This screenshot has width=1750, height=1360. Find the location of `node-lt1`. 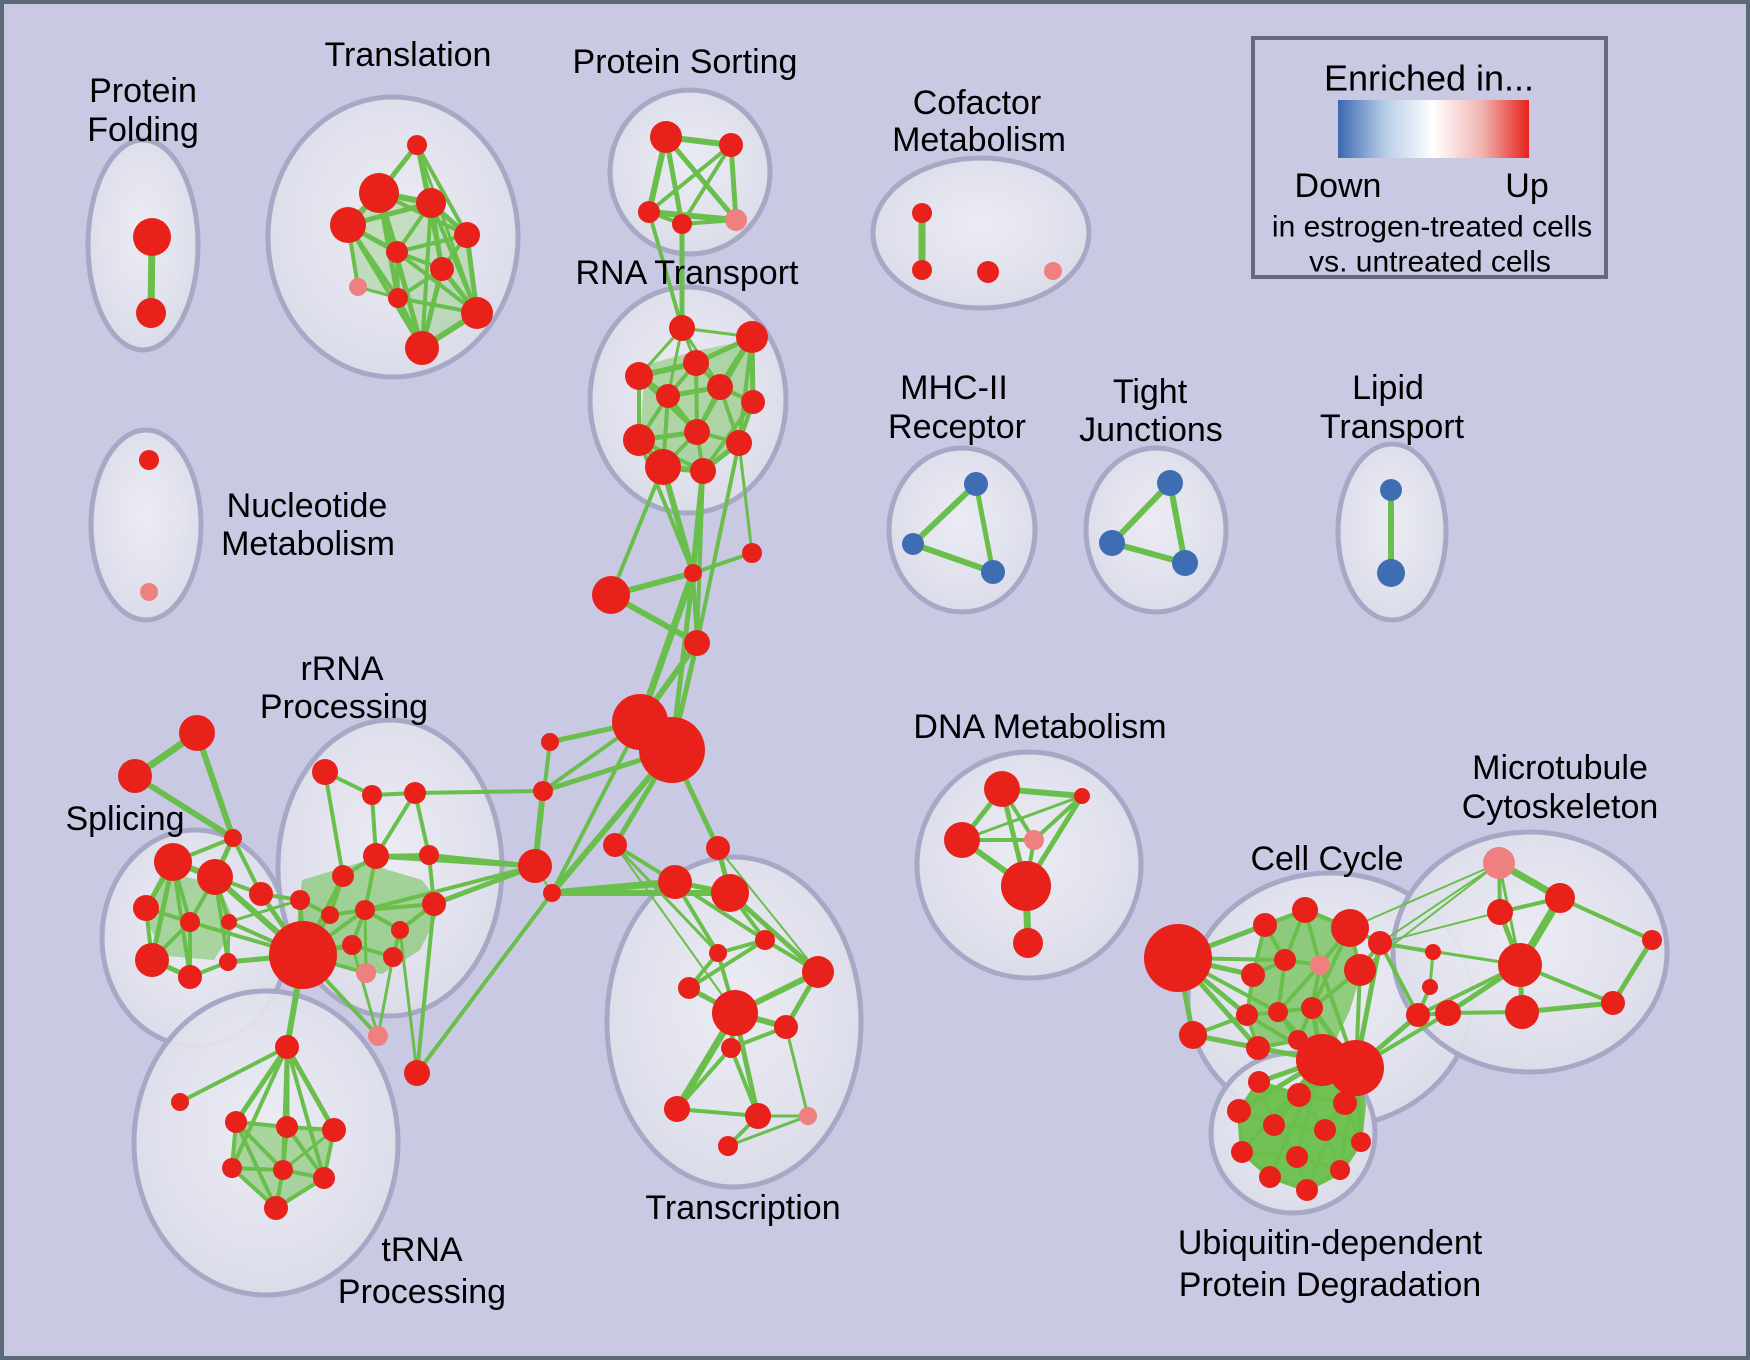

node-lt1 is located at coordinates (1391, 490).